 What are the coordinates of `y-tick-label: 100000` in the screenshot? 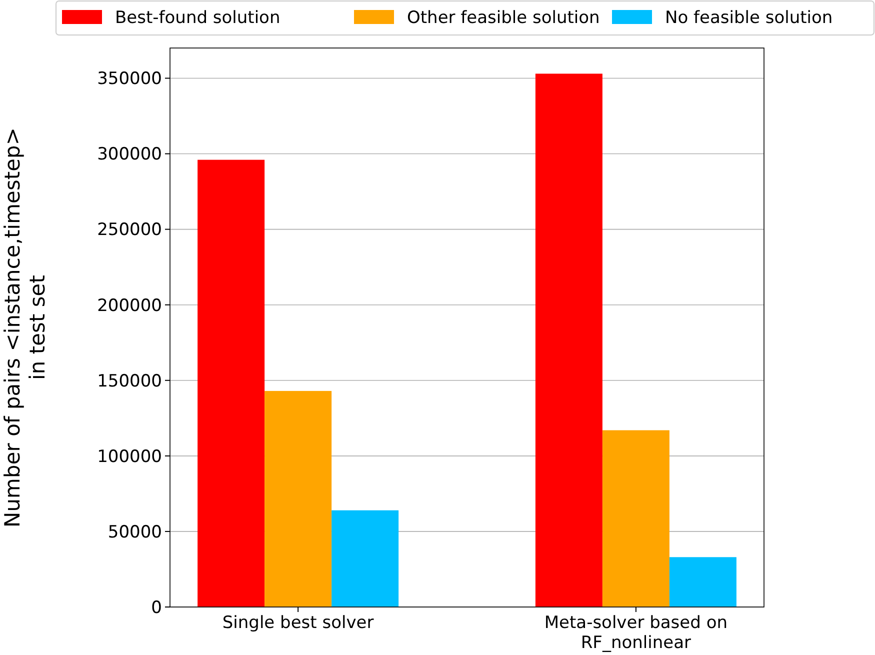 It's located at (129, 456).